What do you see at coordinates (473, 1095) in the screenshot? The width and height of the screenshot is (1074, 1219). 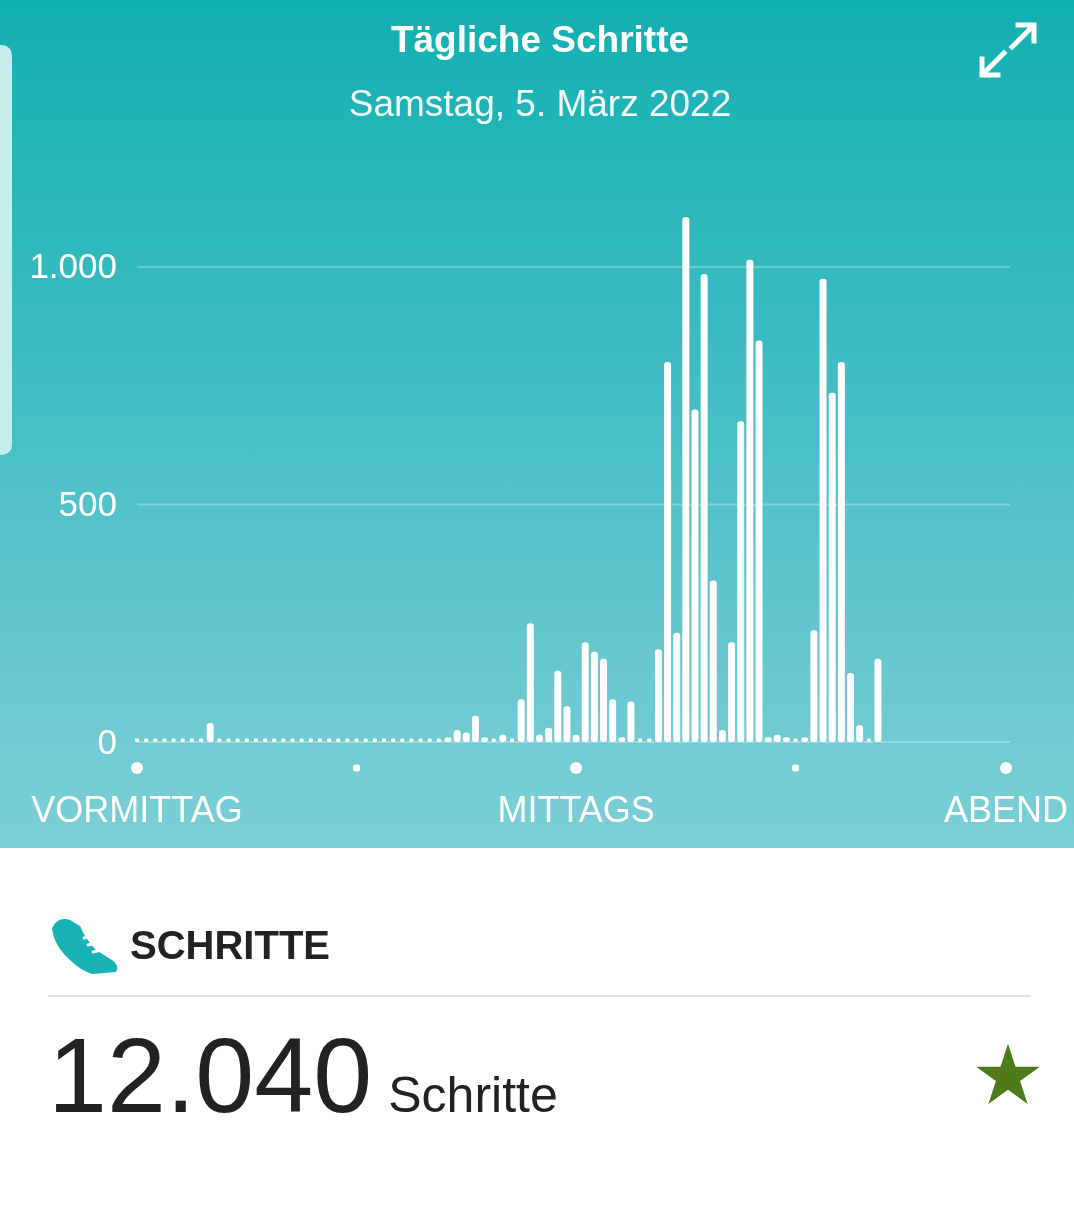 I see `text: Schritte` at bounding box center [473, 1095].